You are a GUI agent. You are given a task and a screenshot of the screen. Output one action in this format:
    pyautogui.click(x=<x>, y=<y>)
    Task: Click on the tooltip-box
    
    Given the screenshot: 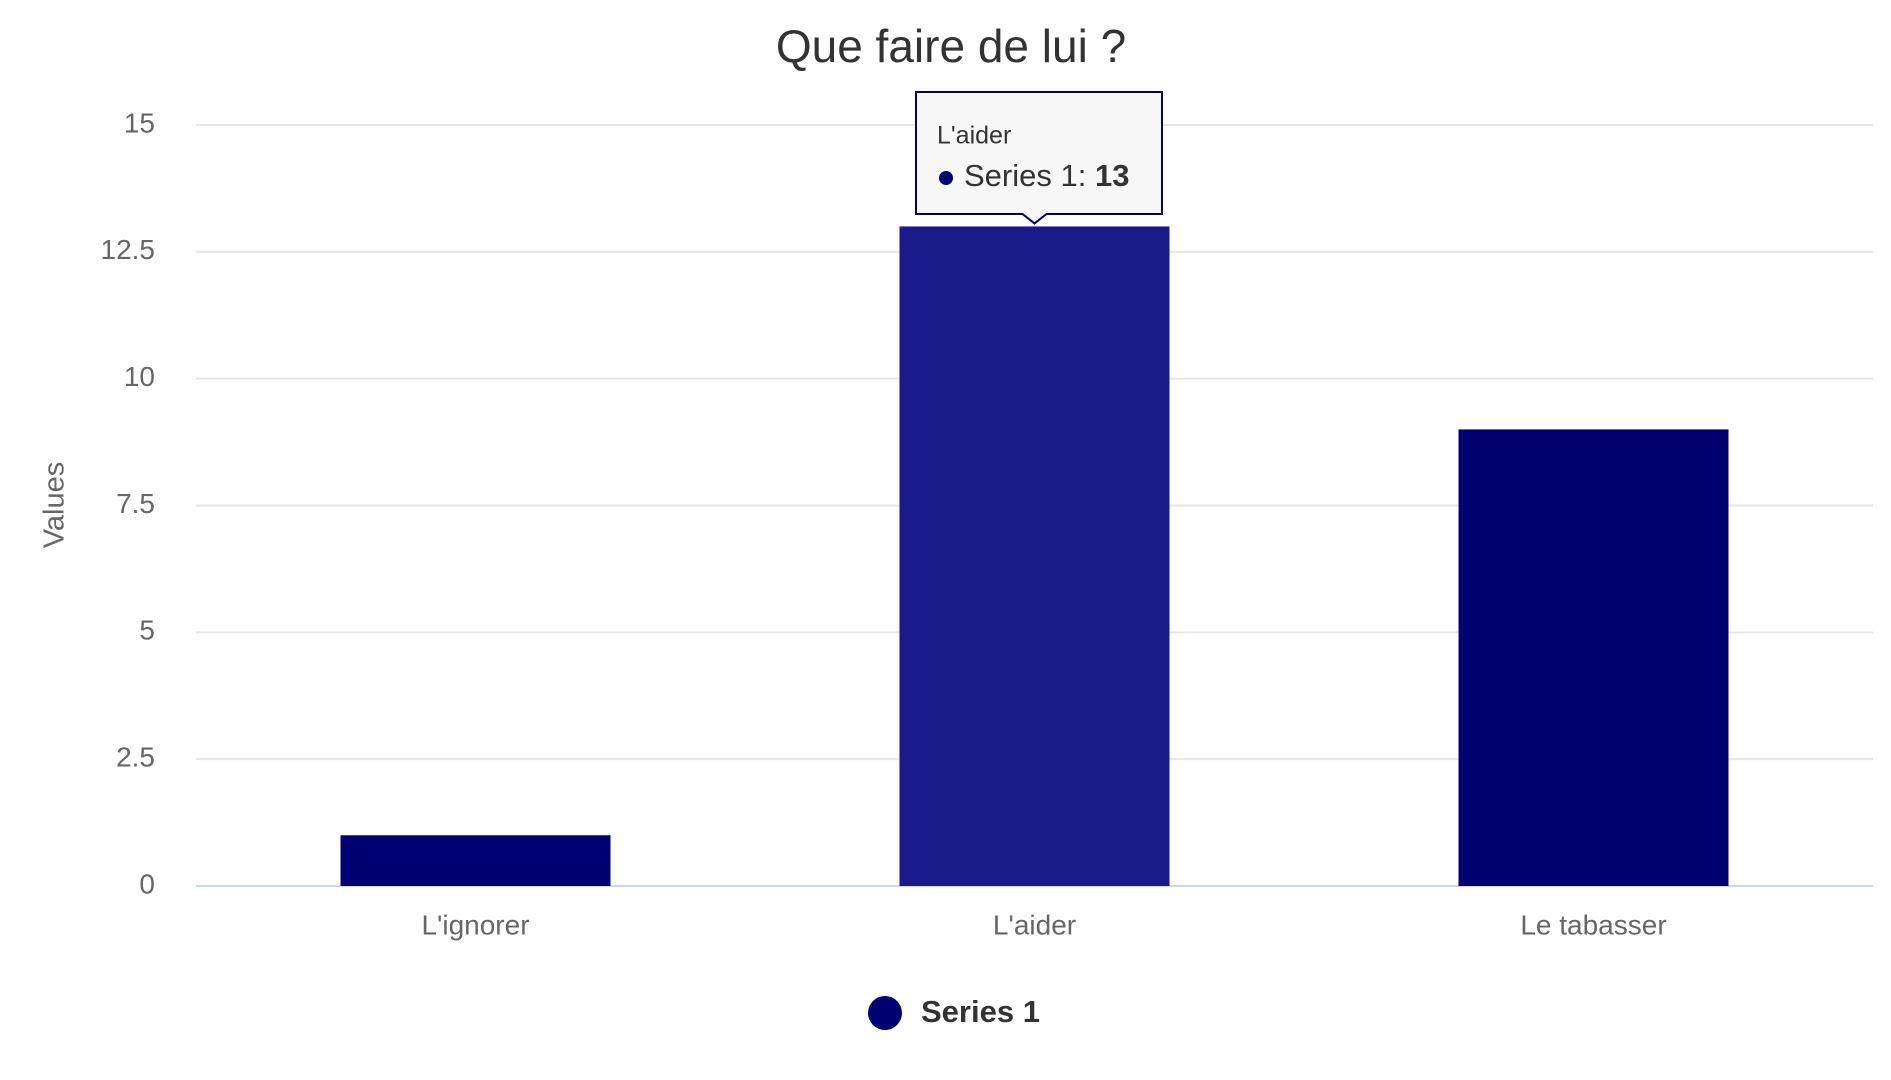 What is the action you would take?
    pyautogui.click(x=1039, y=158)
    